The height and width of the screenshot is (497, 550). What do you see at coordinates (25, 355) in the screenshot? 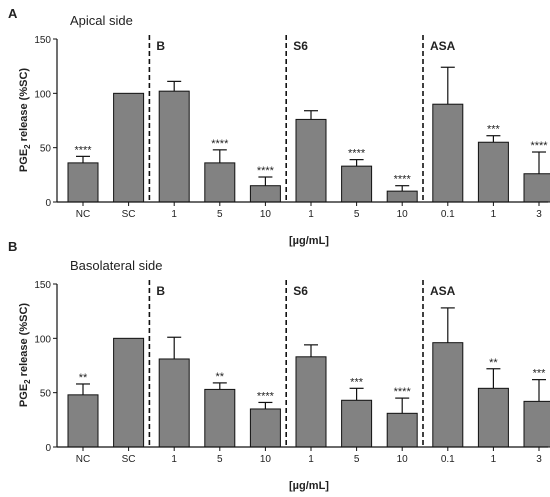
I see `panel-b-y-axis-label: PGE2 release (%SC)` at bounding box center [25, 355].